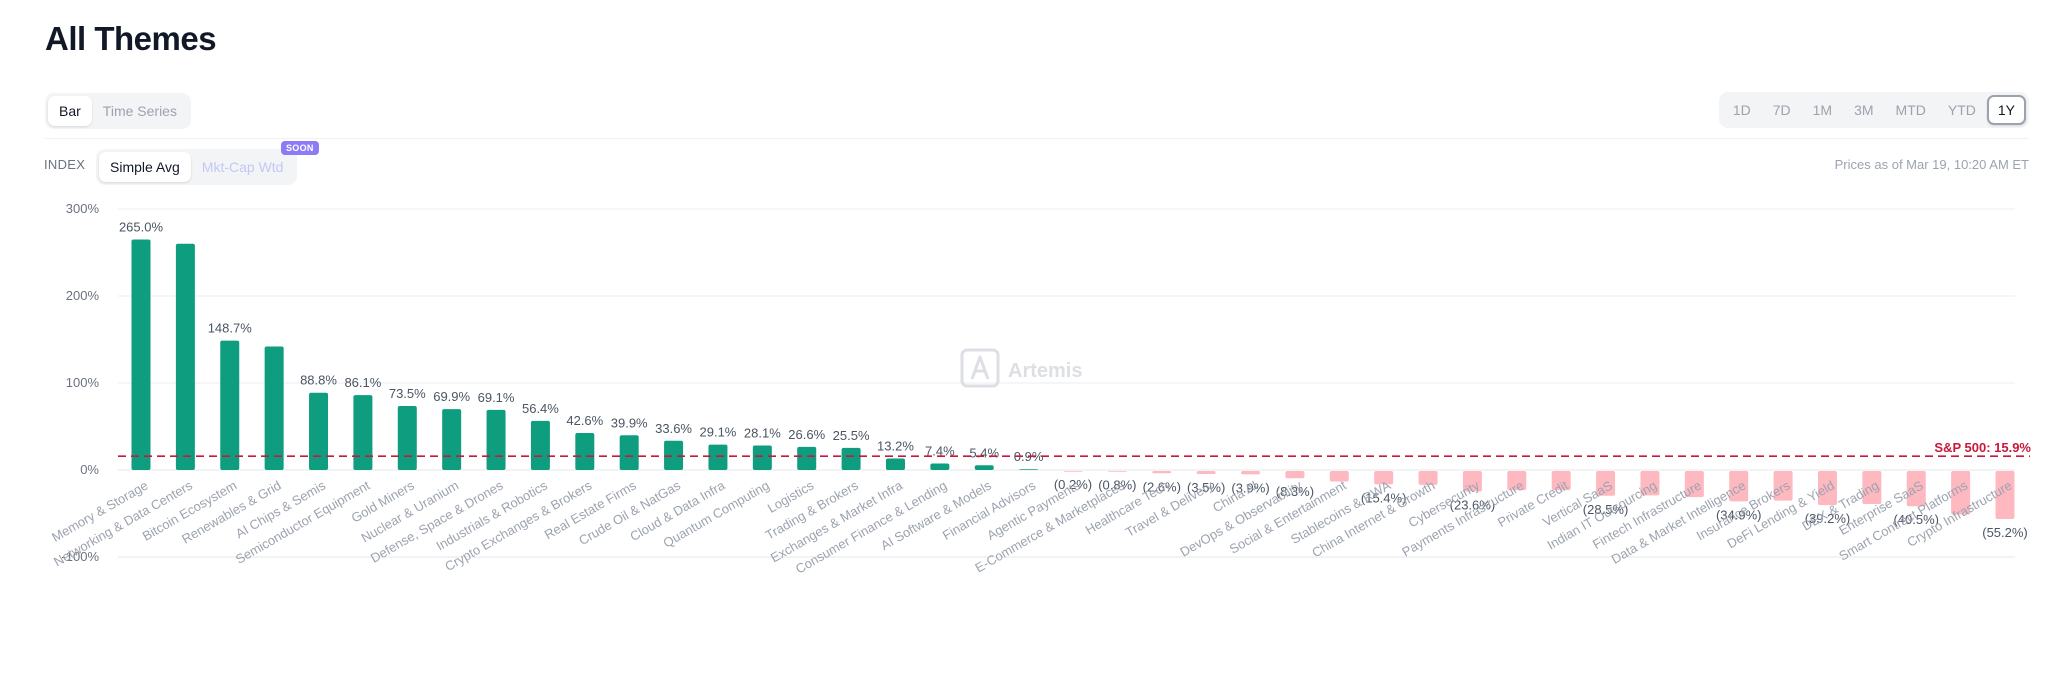 The width and height of the screenshot is (2048, 699). I want to click on y-tick-label: 200%, so click(83, 295).